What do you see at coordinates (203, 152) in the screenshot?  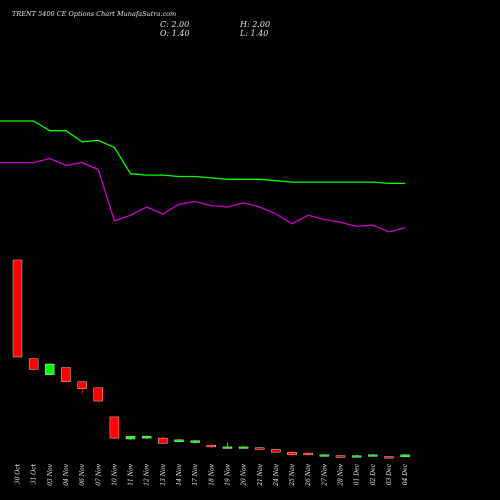 I see `upper-indicator-line` at bounding box center [203, 152].